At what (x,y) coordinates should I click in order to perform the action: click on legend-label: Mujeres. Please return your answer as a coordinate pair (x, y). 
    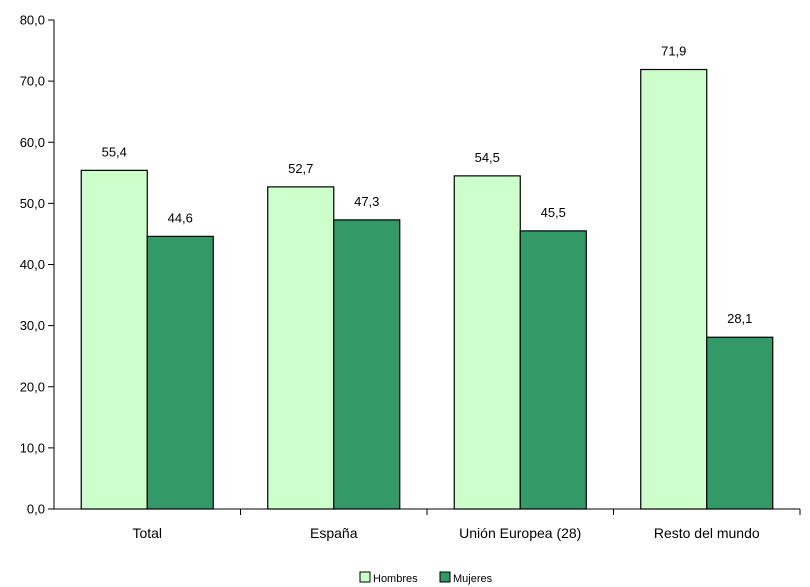
    Looking at the image, I should click on (473, 579).